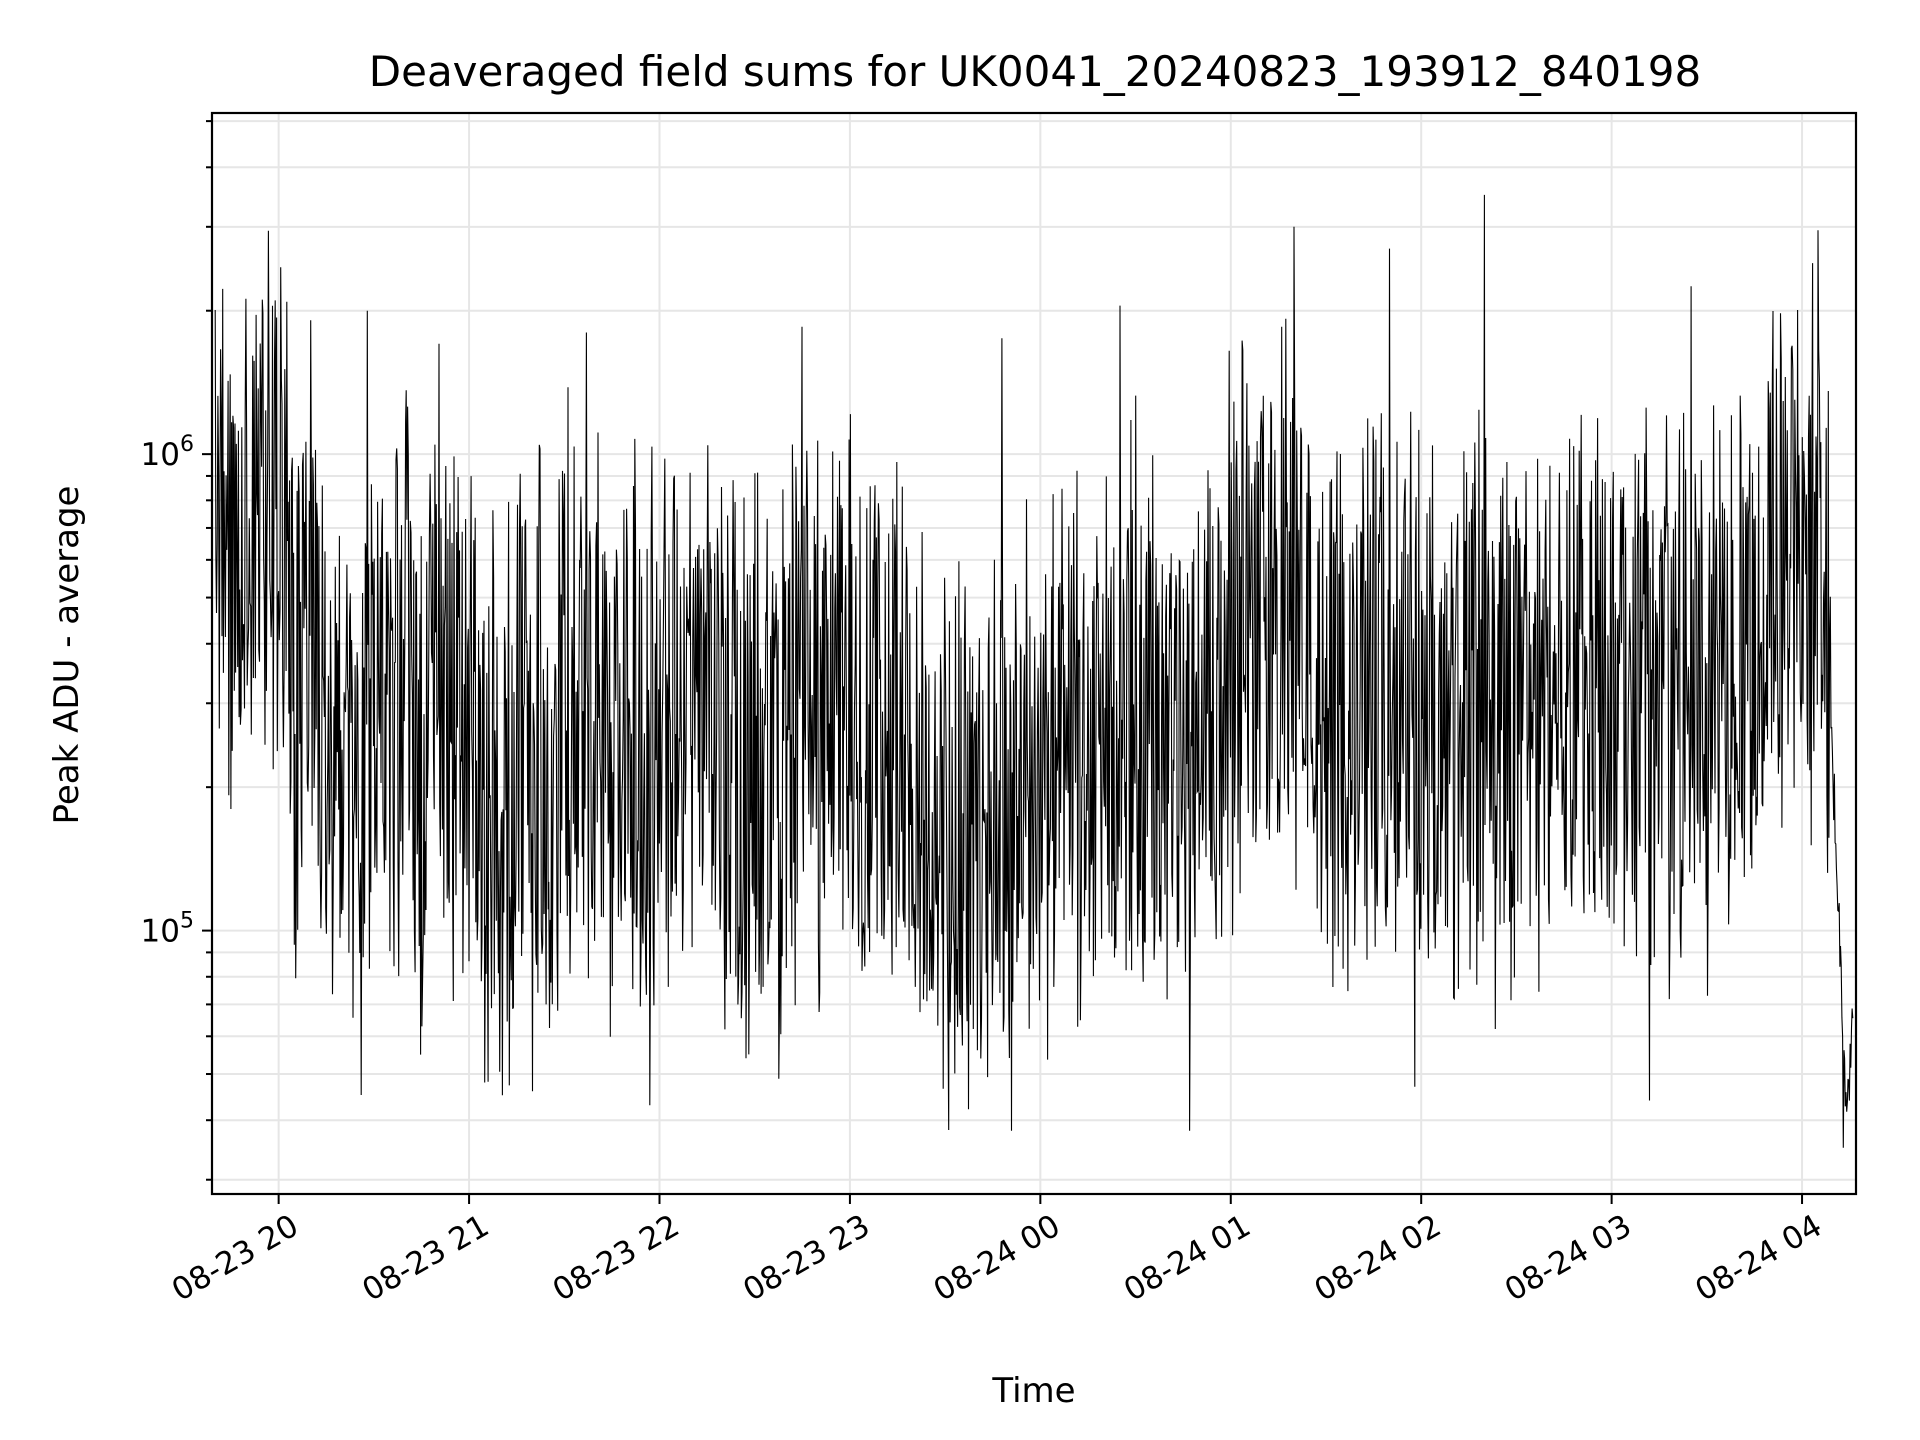  What do you see at coordinates (1033, 1391) in the screenshot?
I see `x-axis-label: Time` at bounding box center [1033, 1391].